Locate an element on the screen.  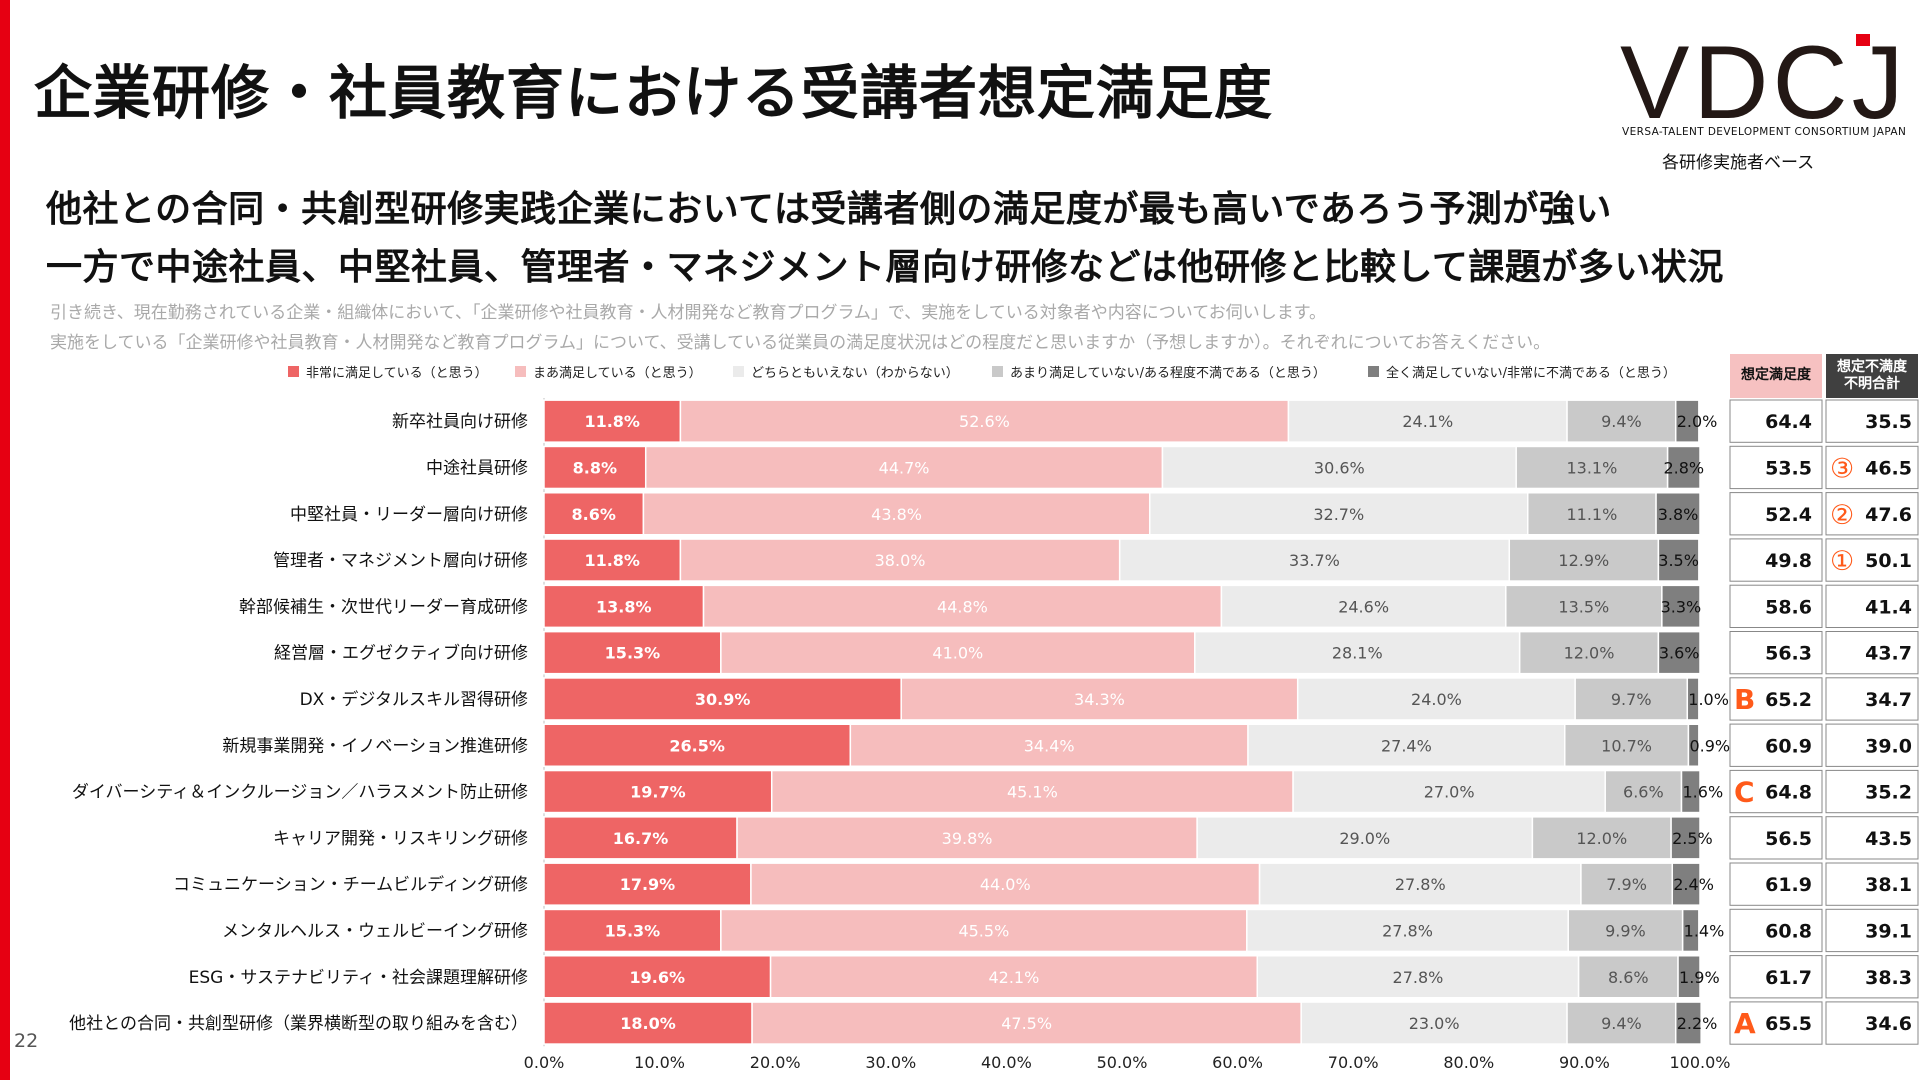
x-tick-label: 100.0% is located at coordinates (1699, 1062).